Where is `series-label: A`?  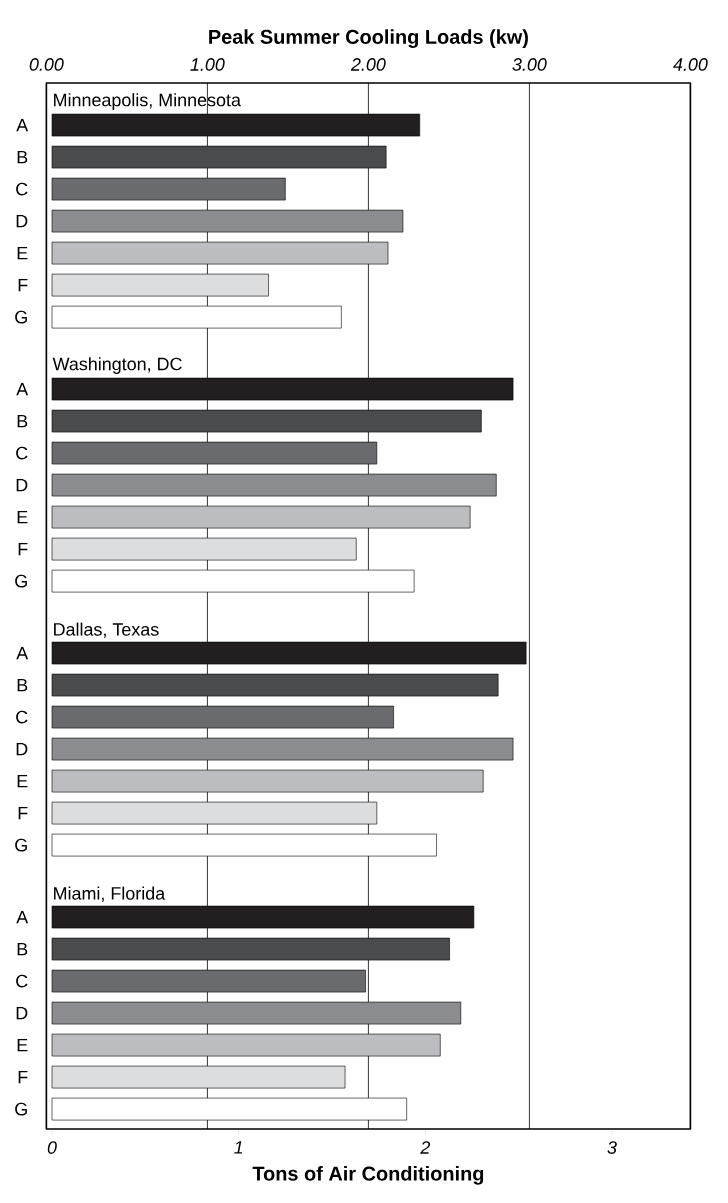
series-label: A is located at coordinates (22, 125).